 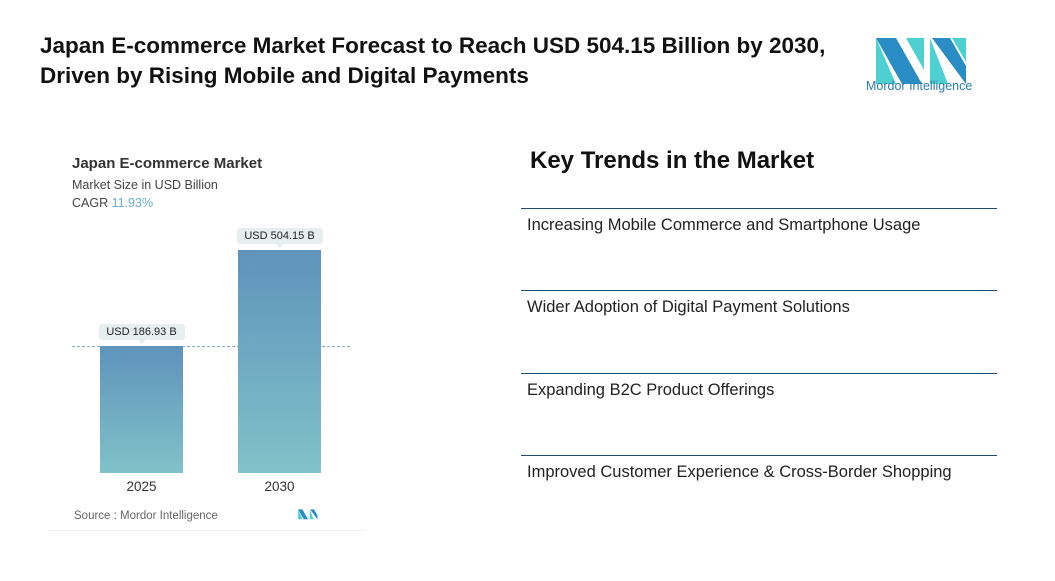 I want to click on cagr-label: CAGR, so click(x=90, y=203).